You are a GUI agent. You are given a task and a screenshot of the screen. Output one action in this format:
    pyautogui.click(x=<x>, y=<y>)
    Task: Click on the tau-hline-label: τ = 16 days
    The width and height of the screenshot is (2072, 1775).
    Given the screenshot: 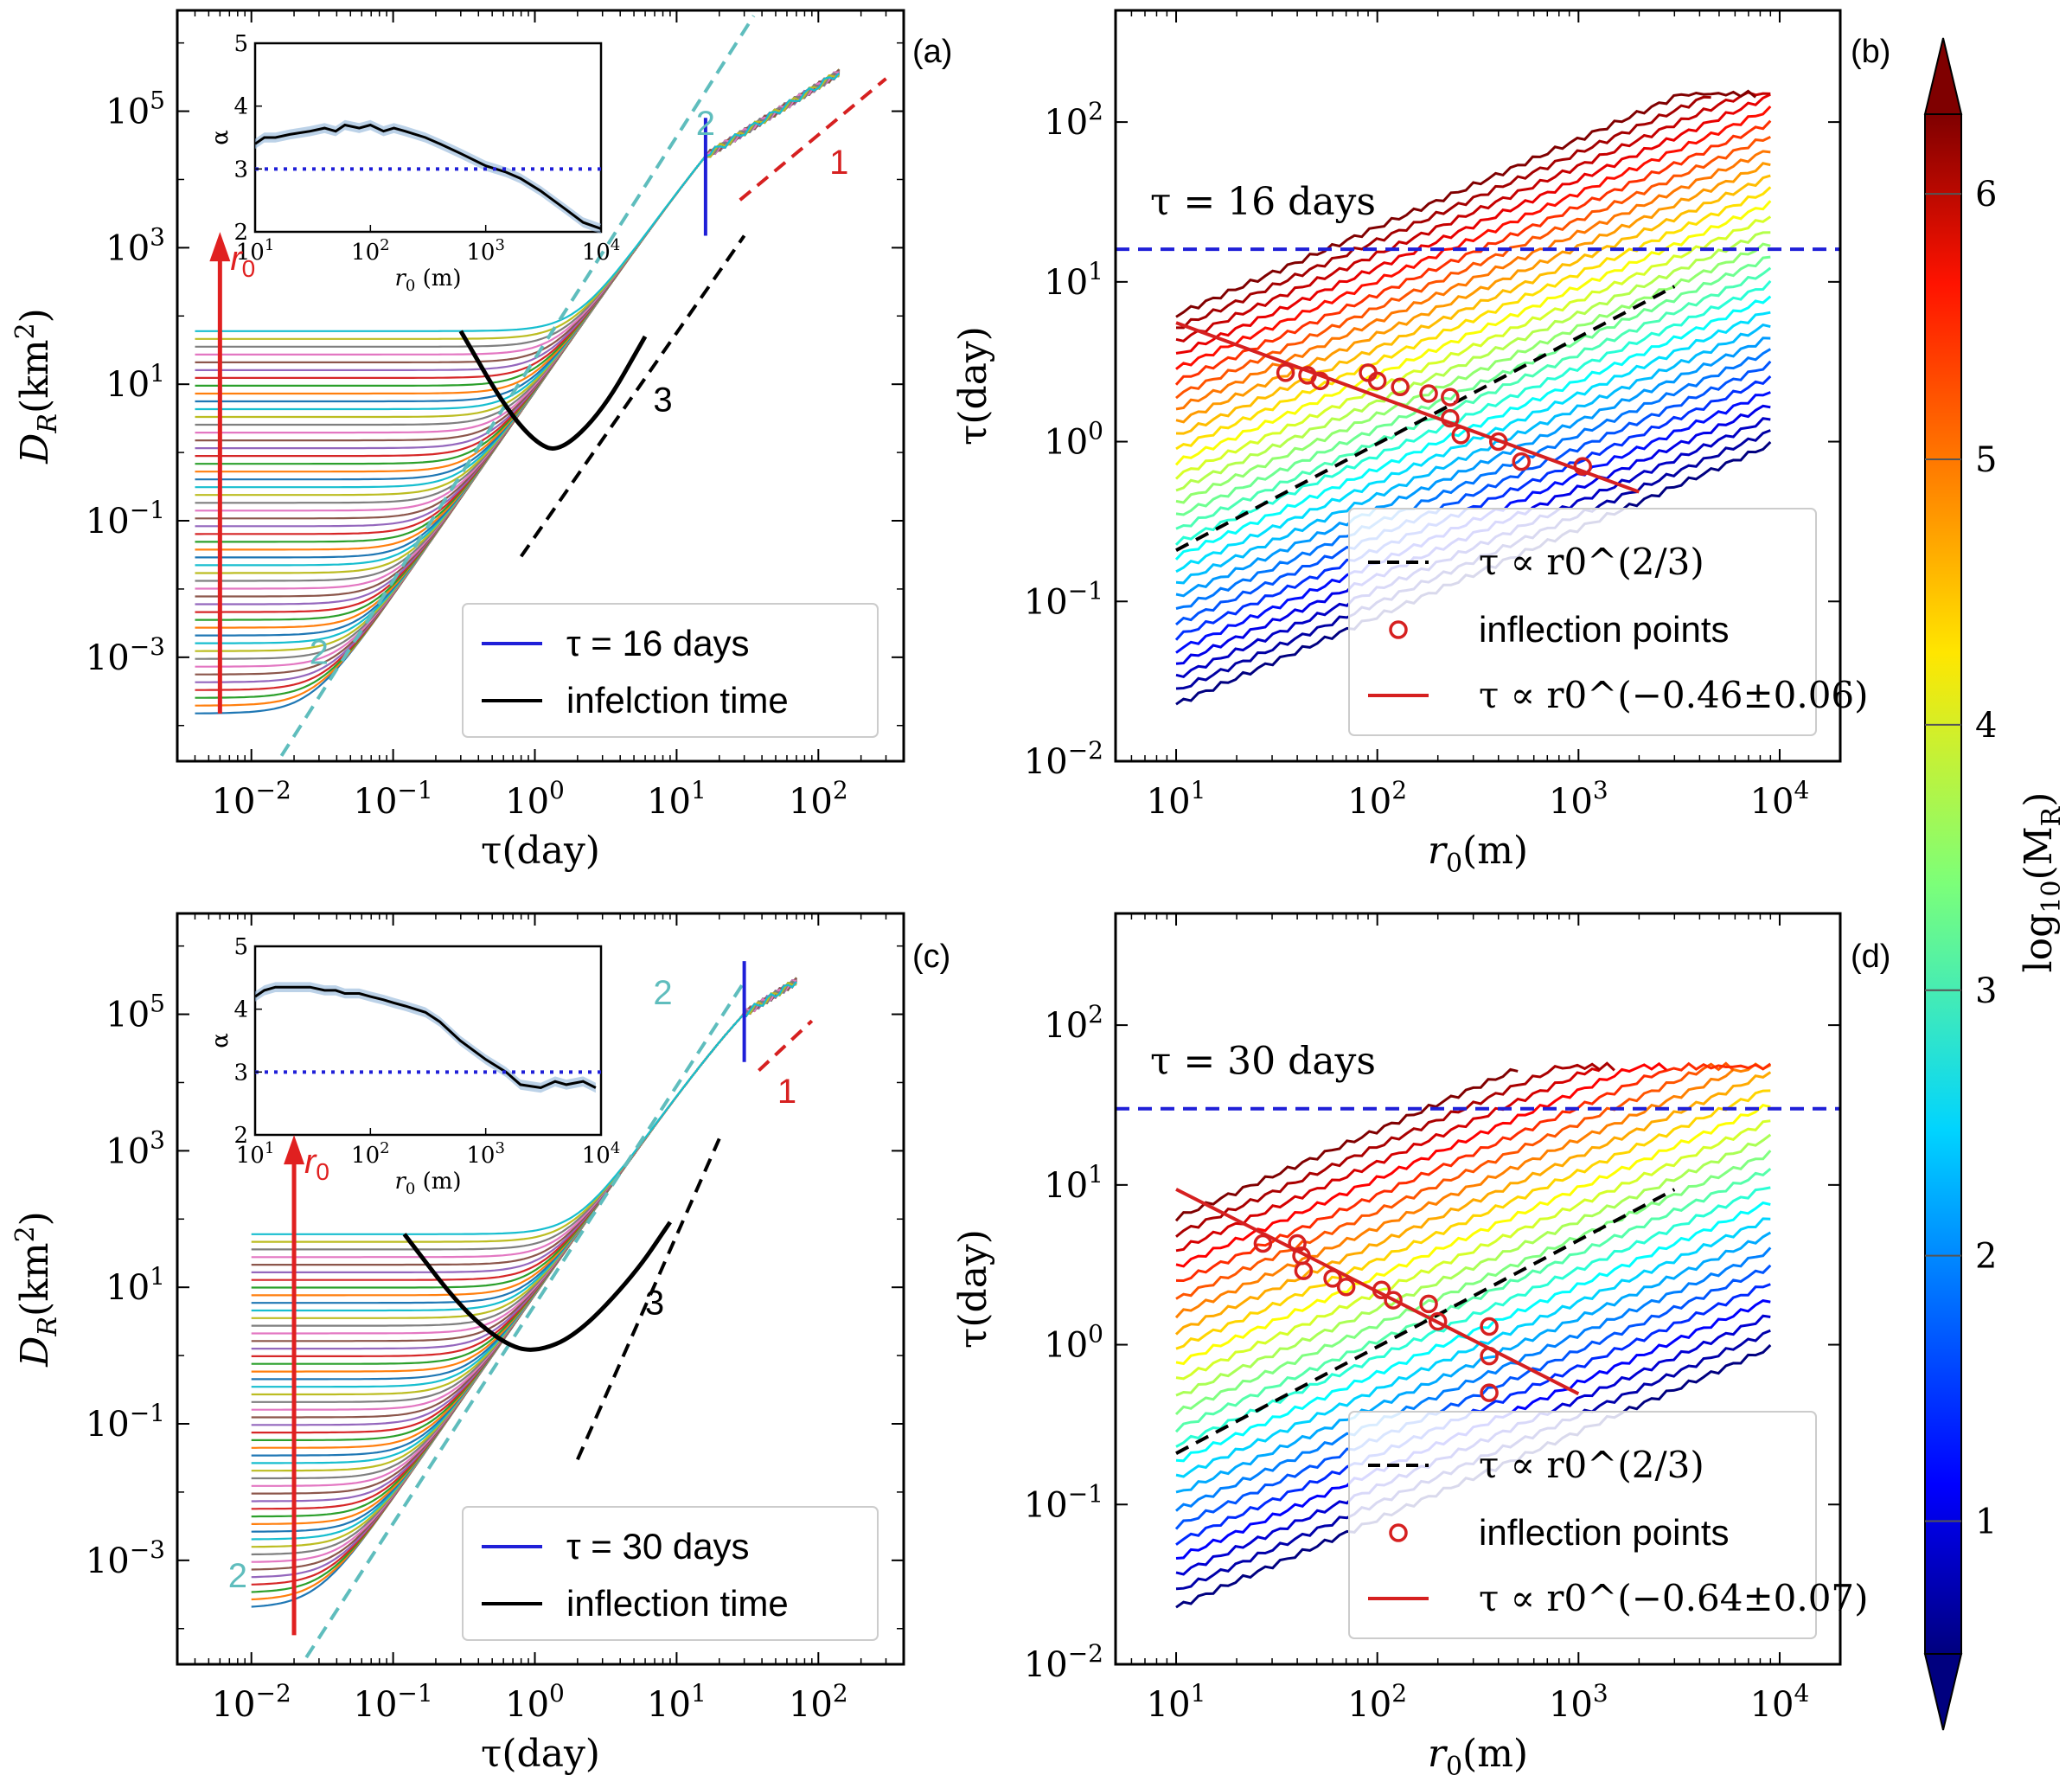 What is the action you would take?
    pyautogui.click(x=1263, y=202)
    